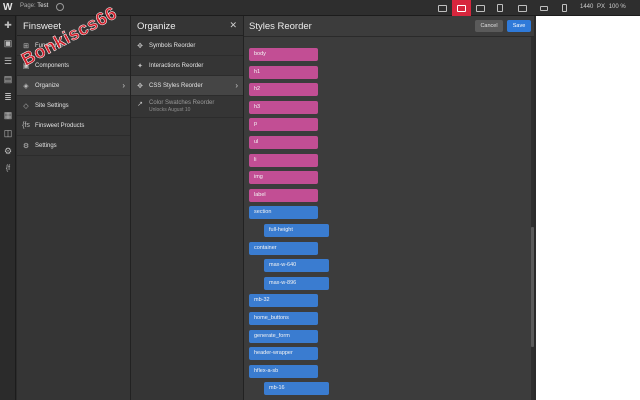 This screenshot has width=640, height=400. I want to click on finsweet-item-settings: ⚙ Settings, so click(73, 146).